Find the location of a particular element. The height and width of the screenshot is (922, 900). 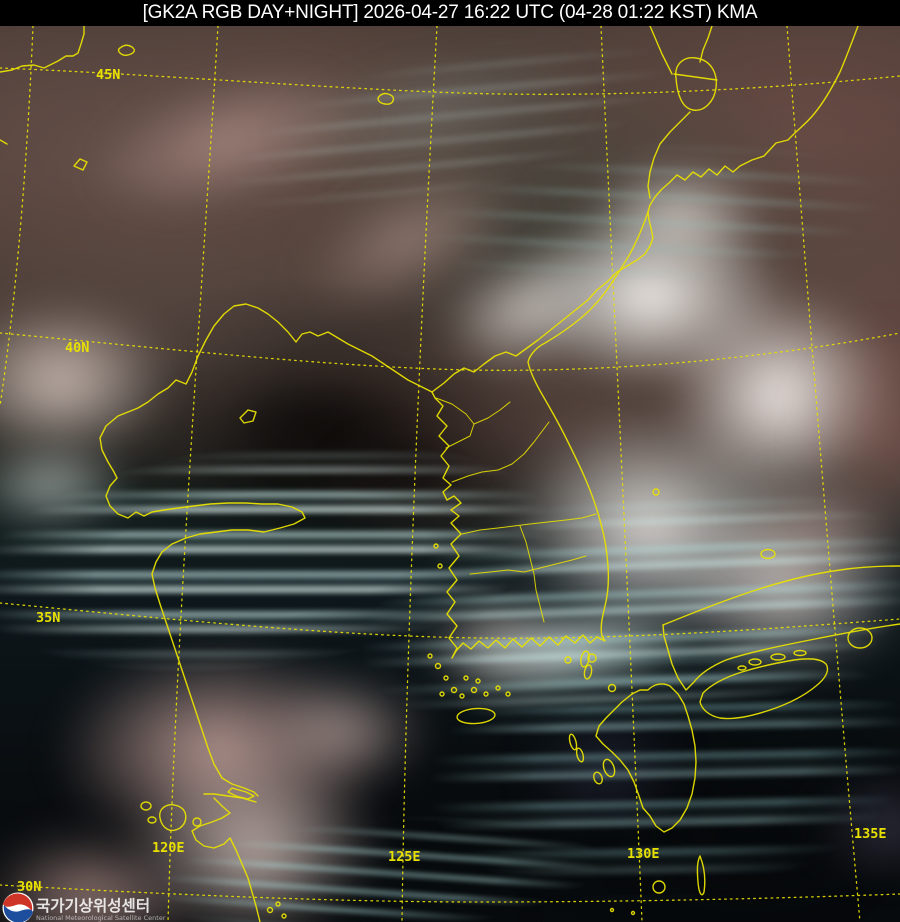

lon-line-115e is located at coordinates (17, 216).